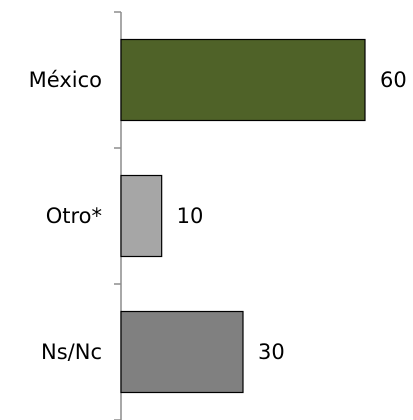 This screenshot has width=413, height=420. Describe the element at coordinates (74, 216) in the screenshot. I see `category-label: Otro*` at that location.